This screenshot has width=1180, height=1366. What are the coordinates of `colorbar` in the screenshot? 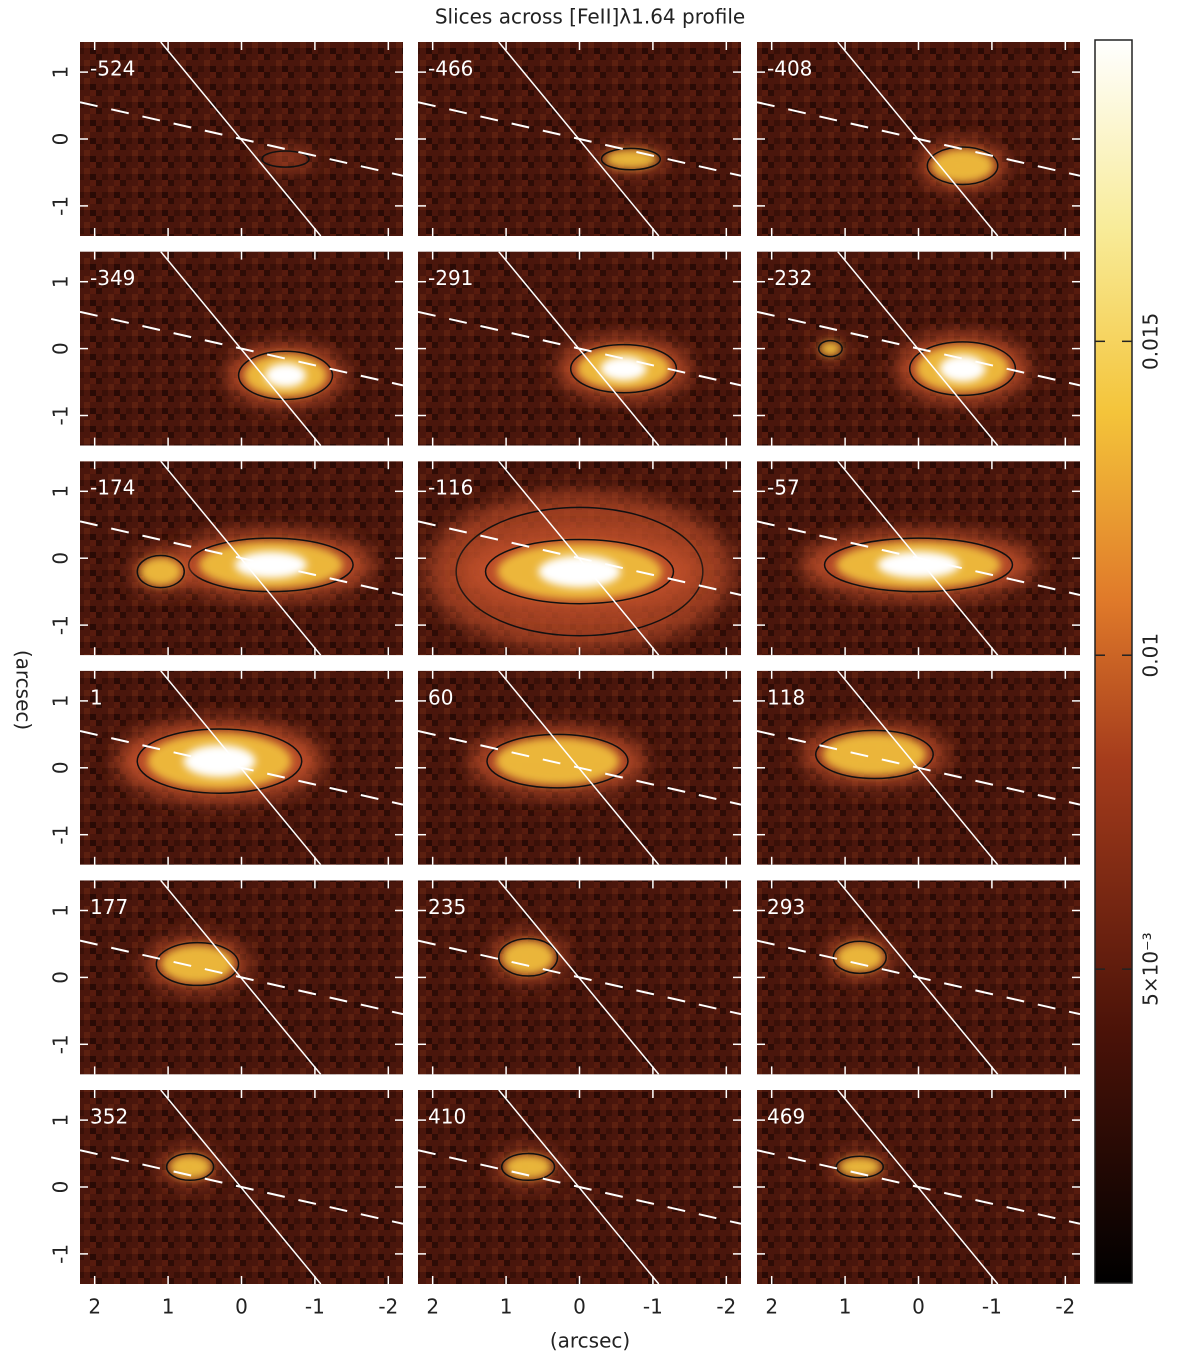 It's located at (1113, 661).